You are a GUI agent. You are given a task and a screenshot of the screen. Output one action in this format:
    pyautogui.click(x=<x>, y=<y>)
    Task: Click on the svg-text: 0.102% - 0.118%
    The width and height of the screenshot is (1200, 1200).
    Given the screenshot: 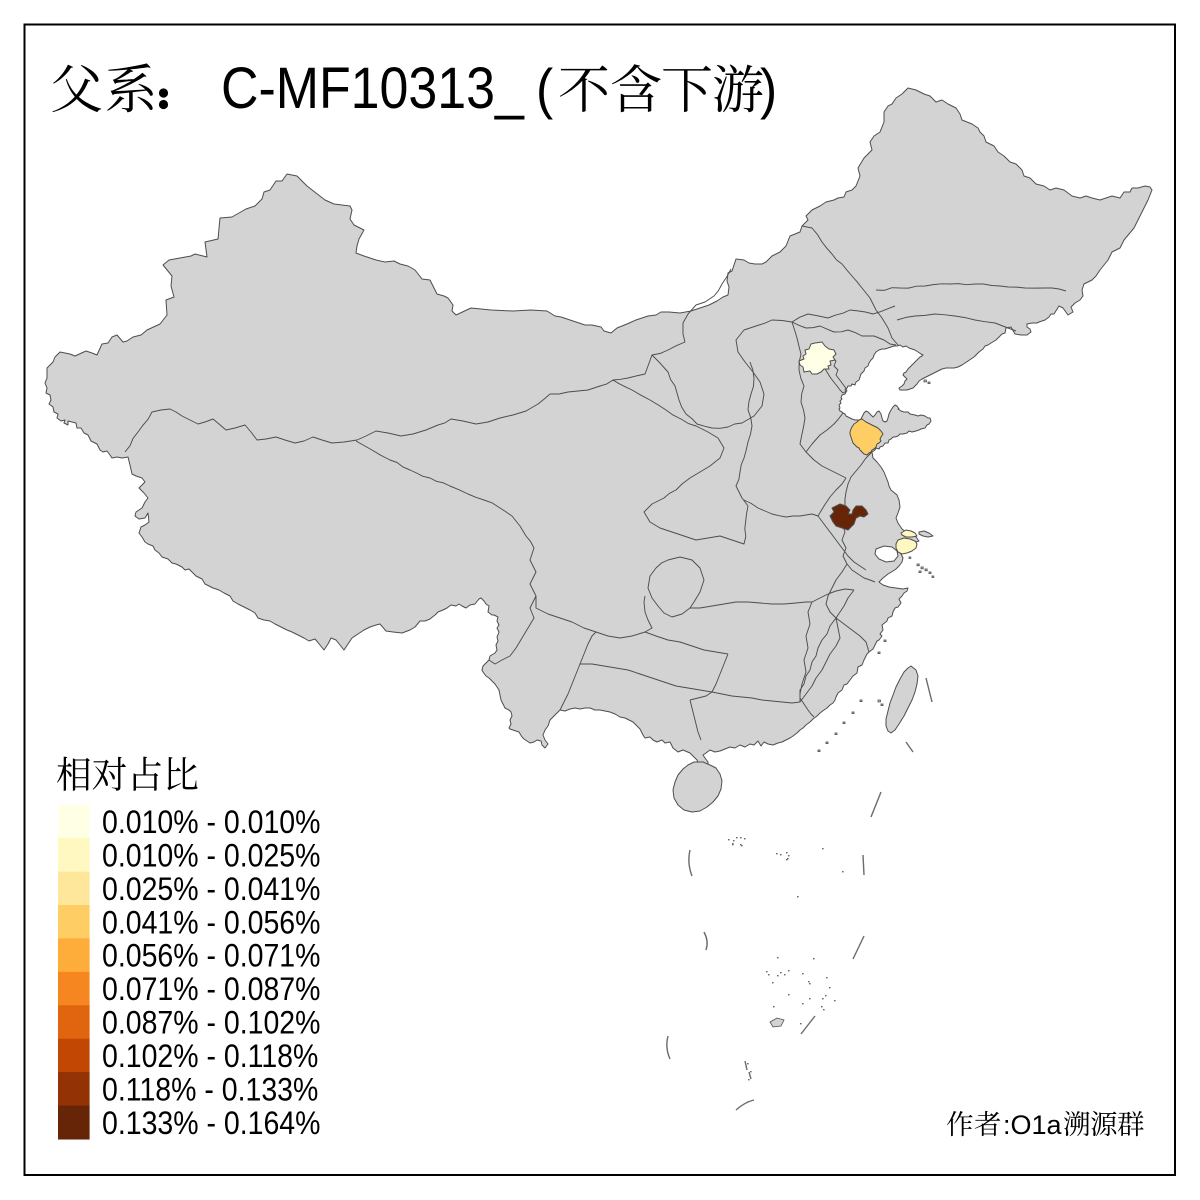 What is the action you would take?
    pyautogui.click(x=210, y=1057)
    